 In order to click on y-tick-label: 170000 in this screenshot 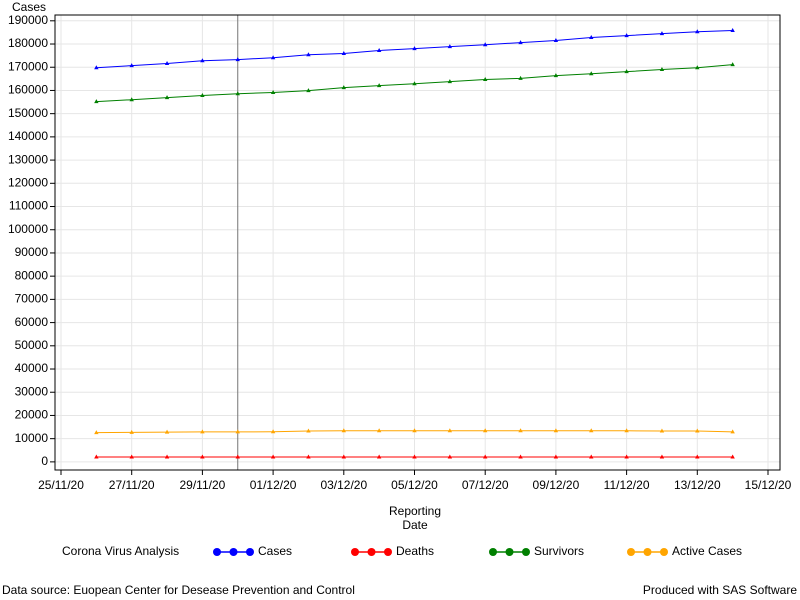, I will do `click(28, 66)`.